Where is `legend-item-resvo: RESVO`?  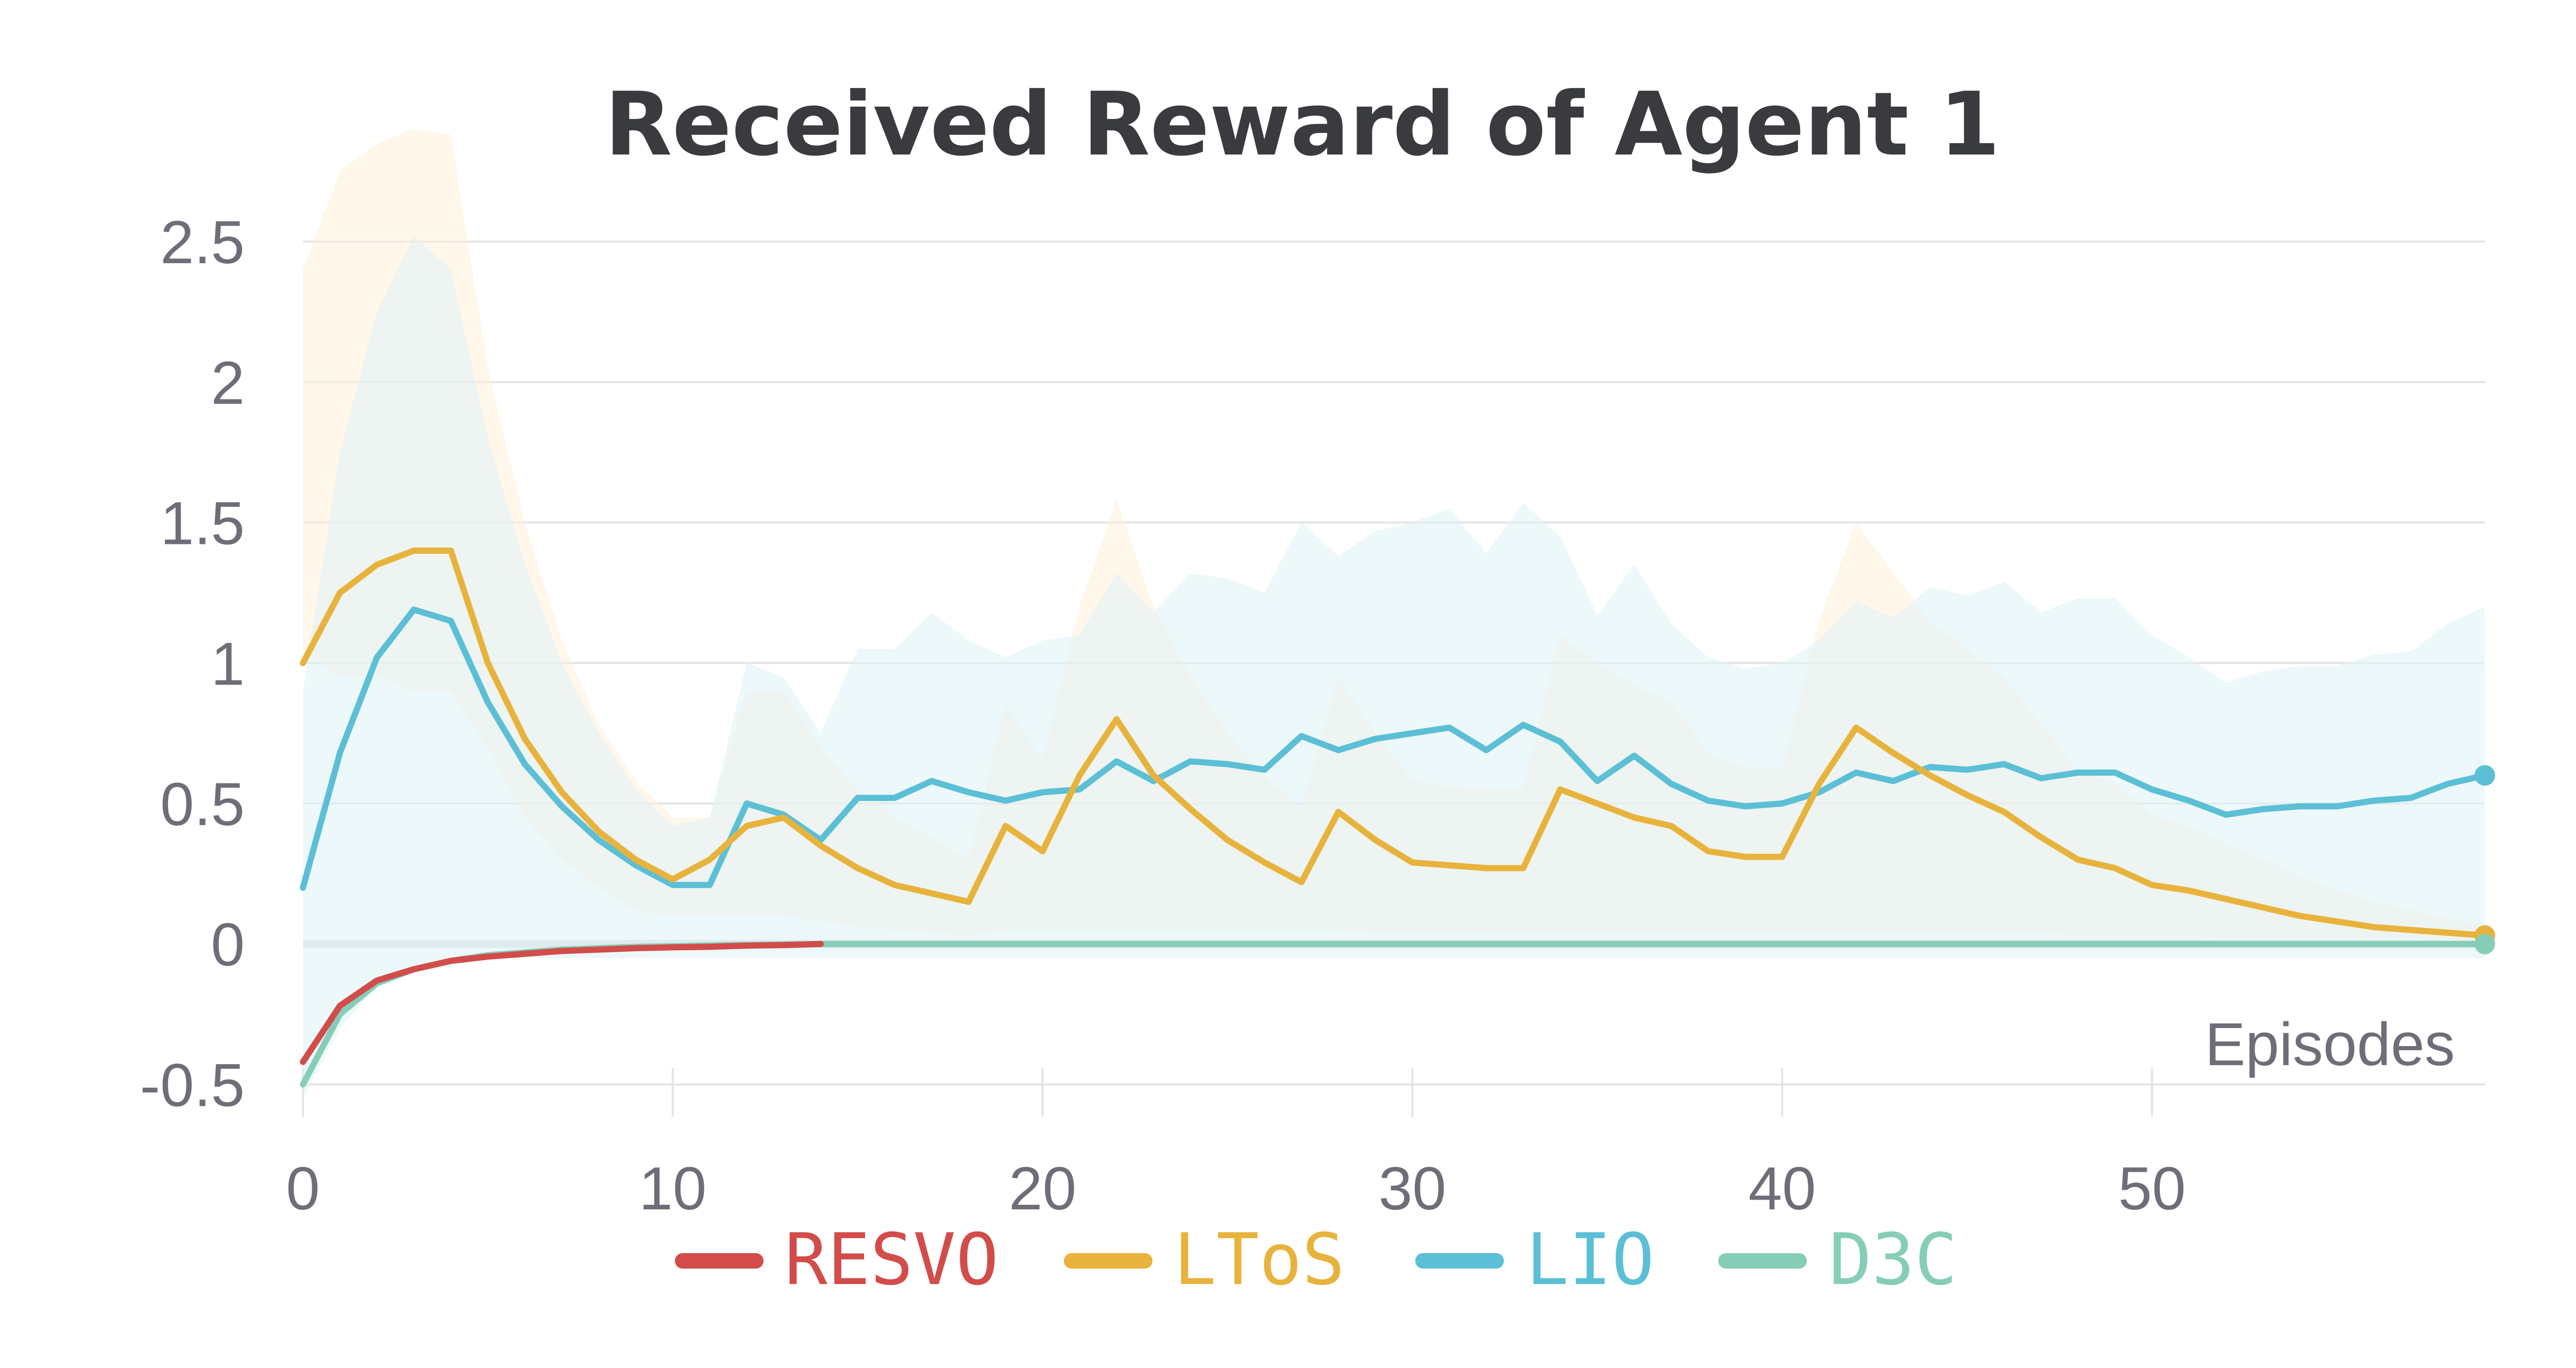 legend-item-resvo: RESVO is located at coordinates (837, 1259).